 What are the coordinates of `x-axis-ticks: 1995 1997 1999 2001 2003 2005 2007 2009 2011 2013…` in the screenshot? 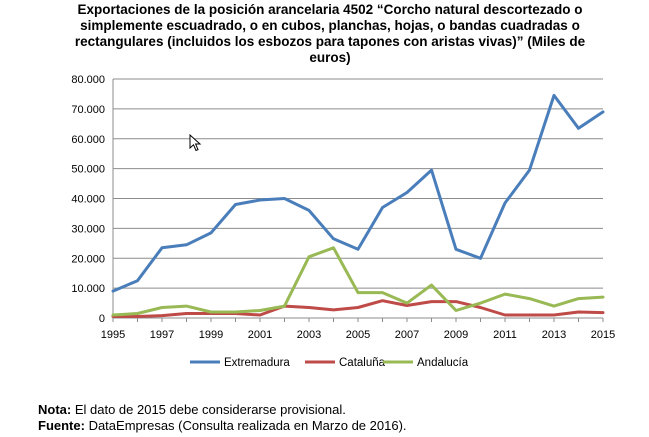 It's located at (358, 329).